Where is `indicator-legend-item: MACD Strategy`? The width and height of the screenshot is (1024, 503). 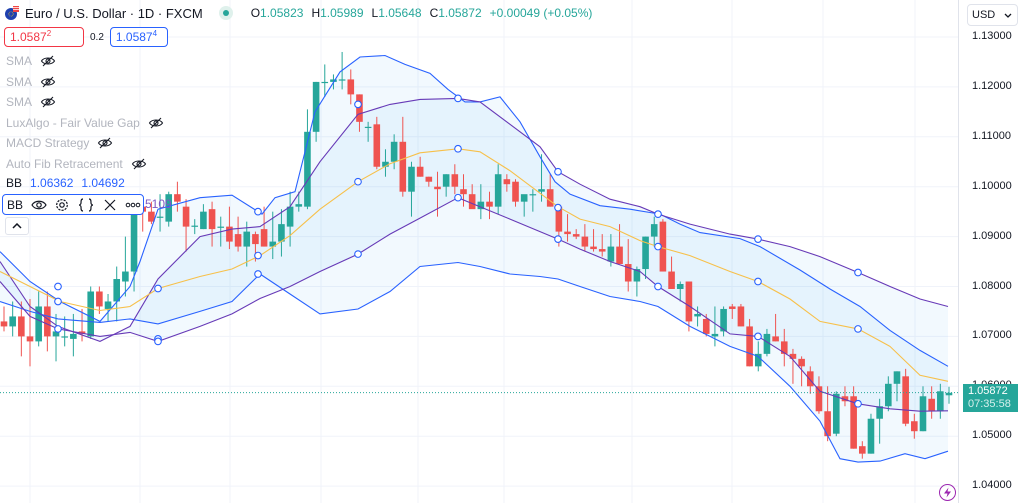 indicator-legend-item: MACD Strategy is located at coordinates (59, 143).